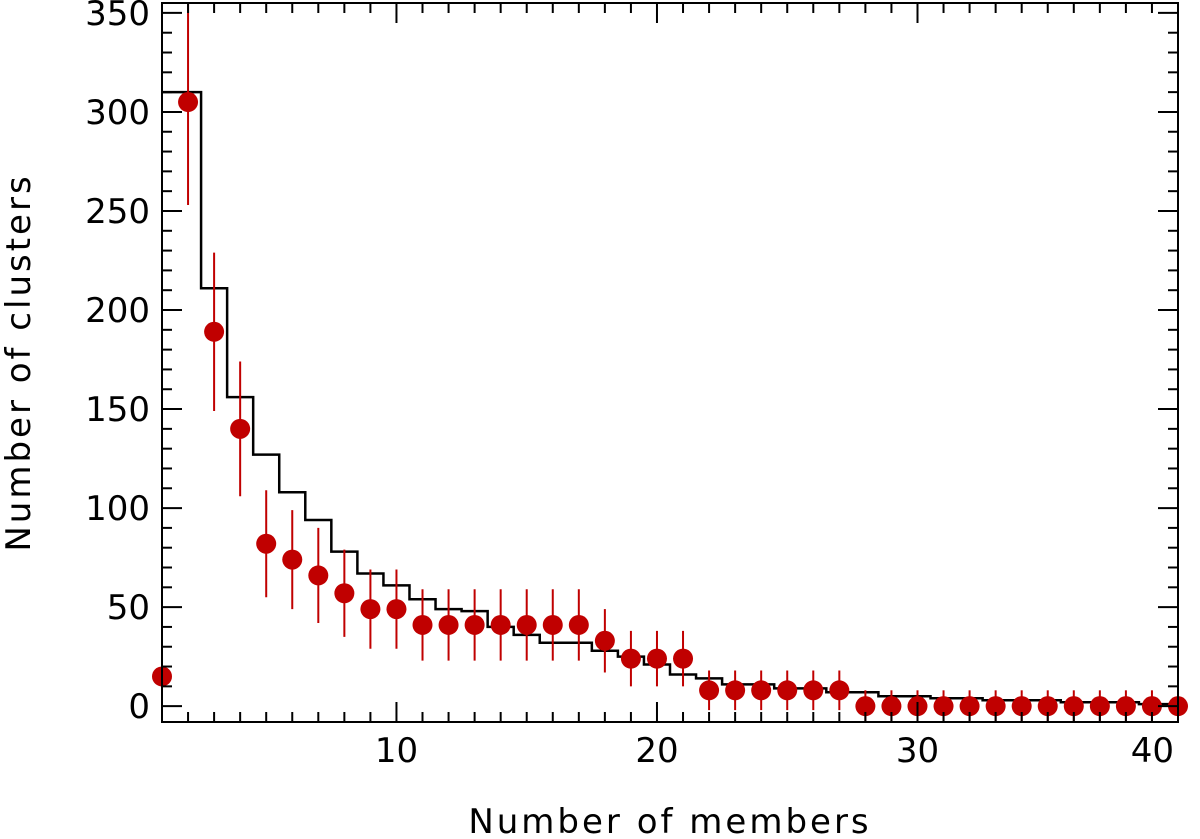 The image size is (1200, 839). What do you see at coordinates (774, 751) in the screenshot?
I see `x-tick-labels: 10 20 30 40` at bounding box center [774, 751].